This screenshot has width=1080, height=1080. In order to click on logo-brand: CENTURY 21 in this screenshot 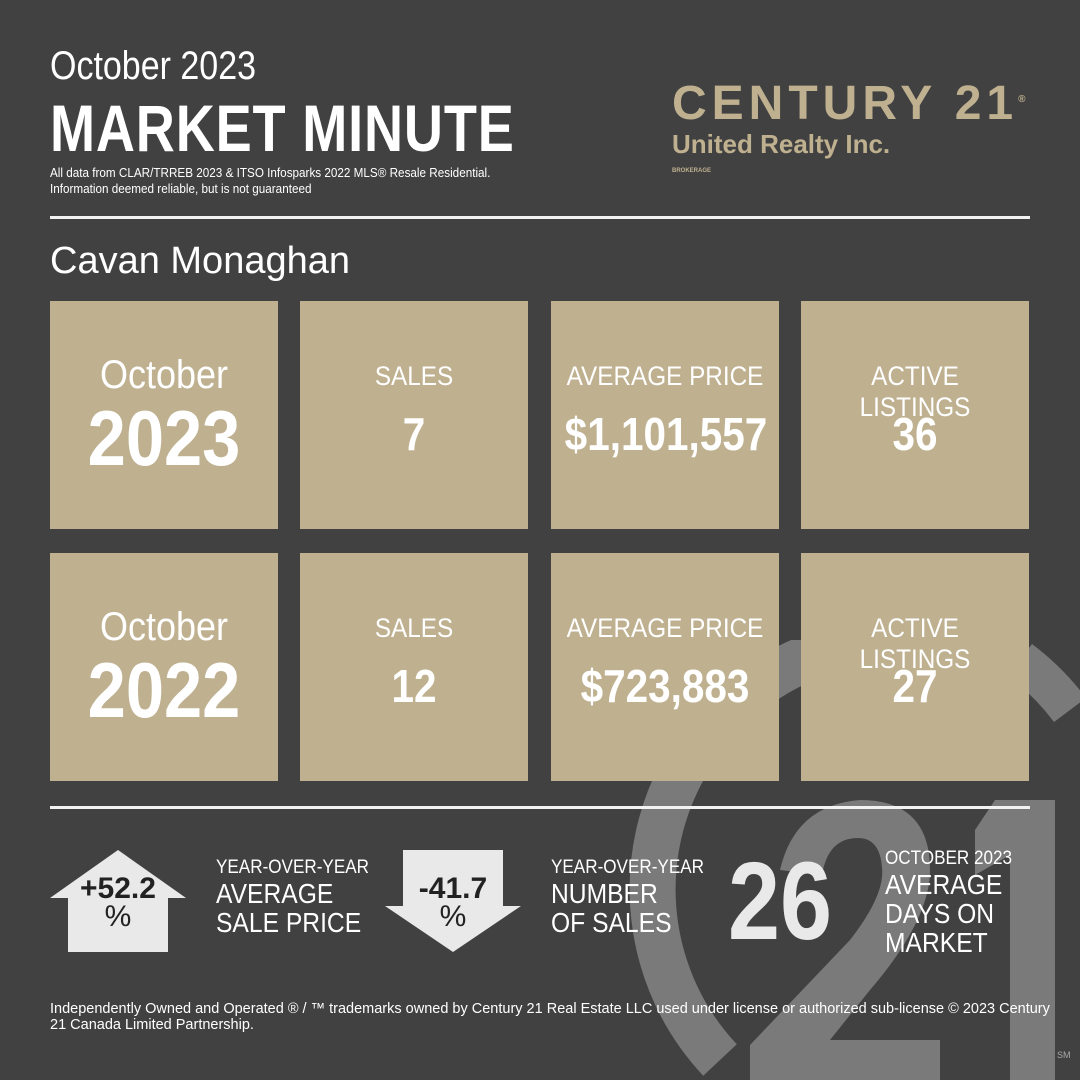, I will do `click(845, 103)`.